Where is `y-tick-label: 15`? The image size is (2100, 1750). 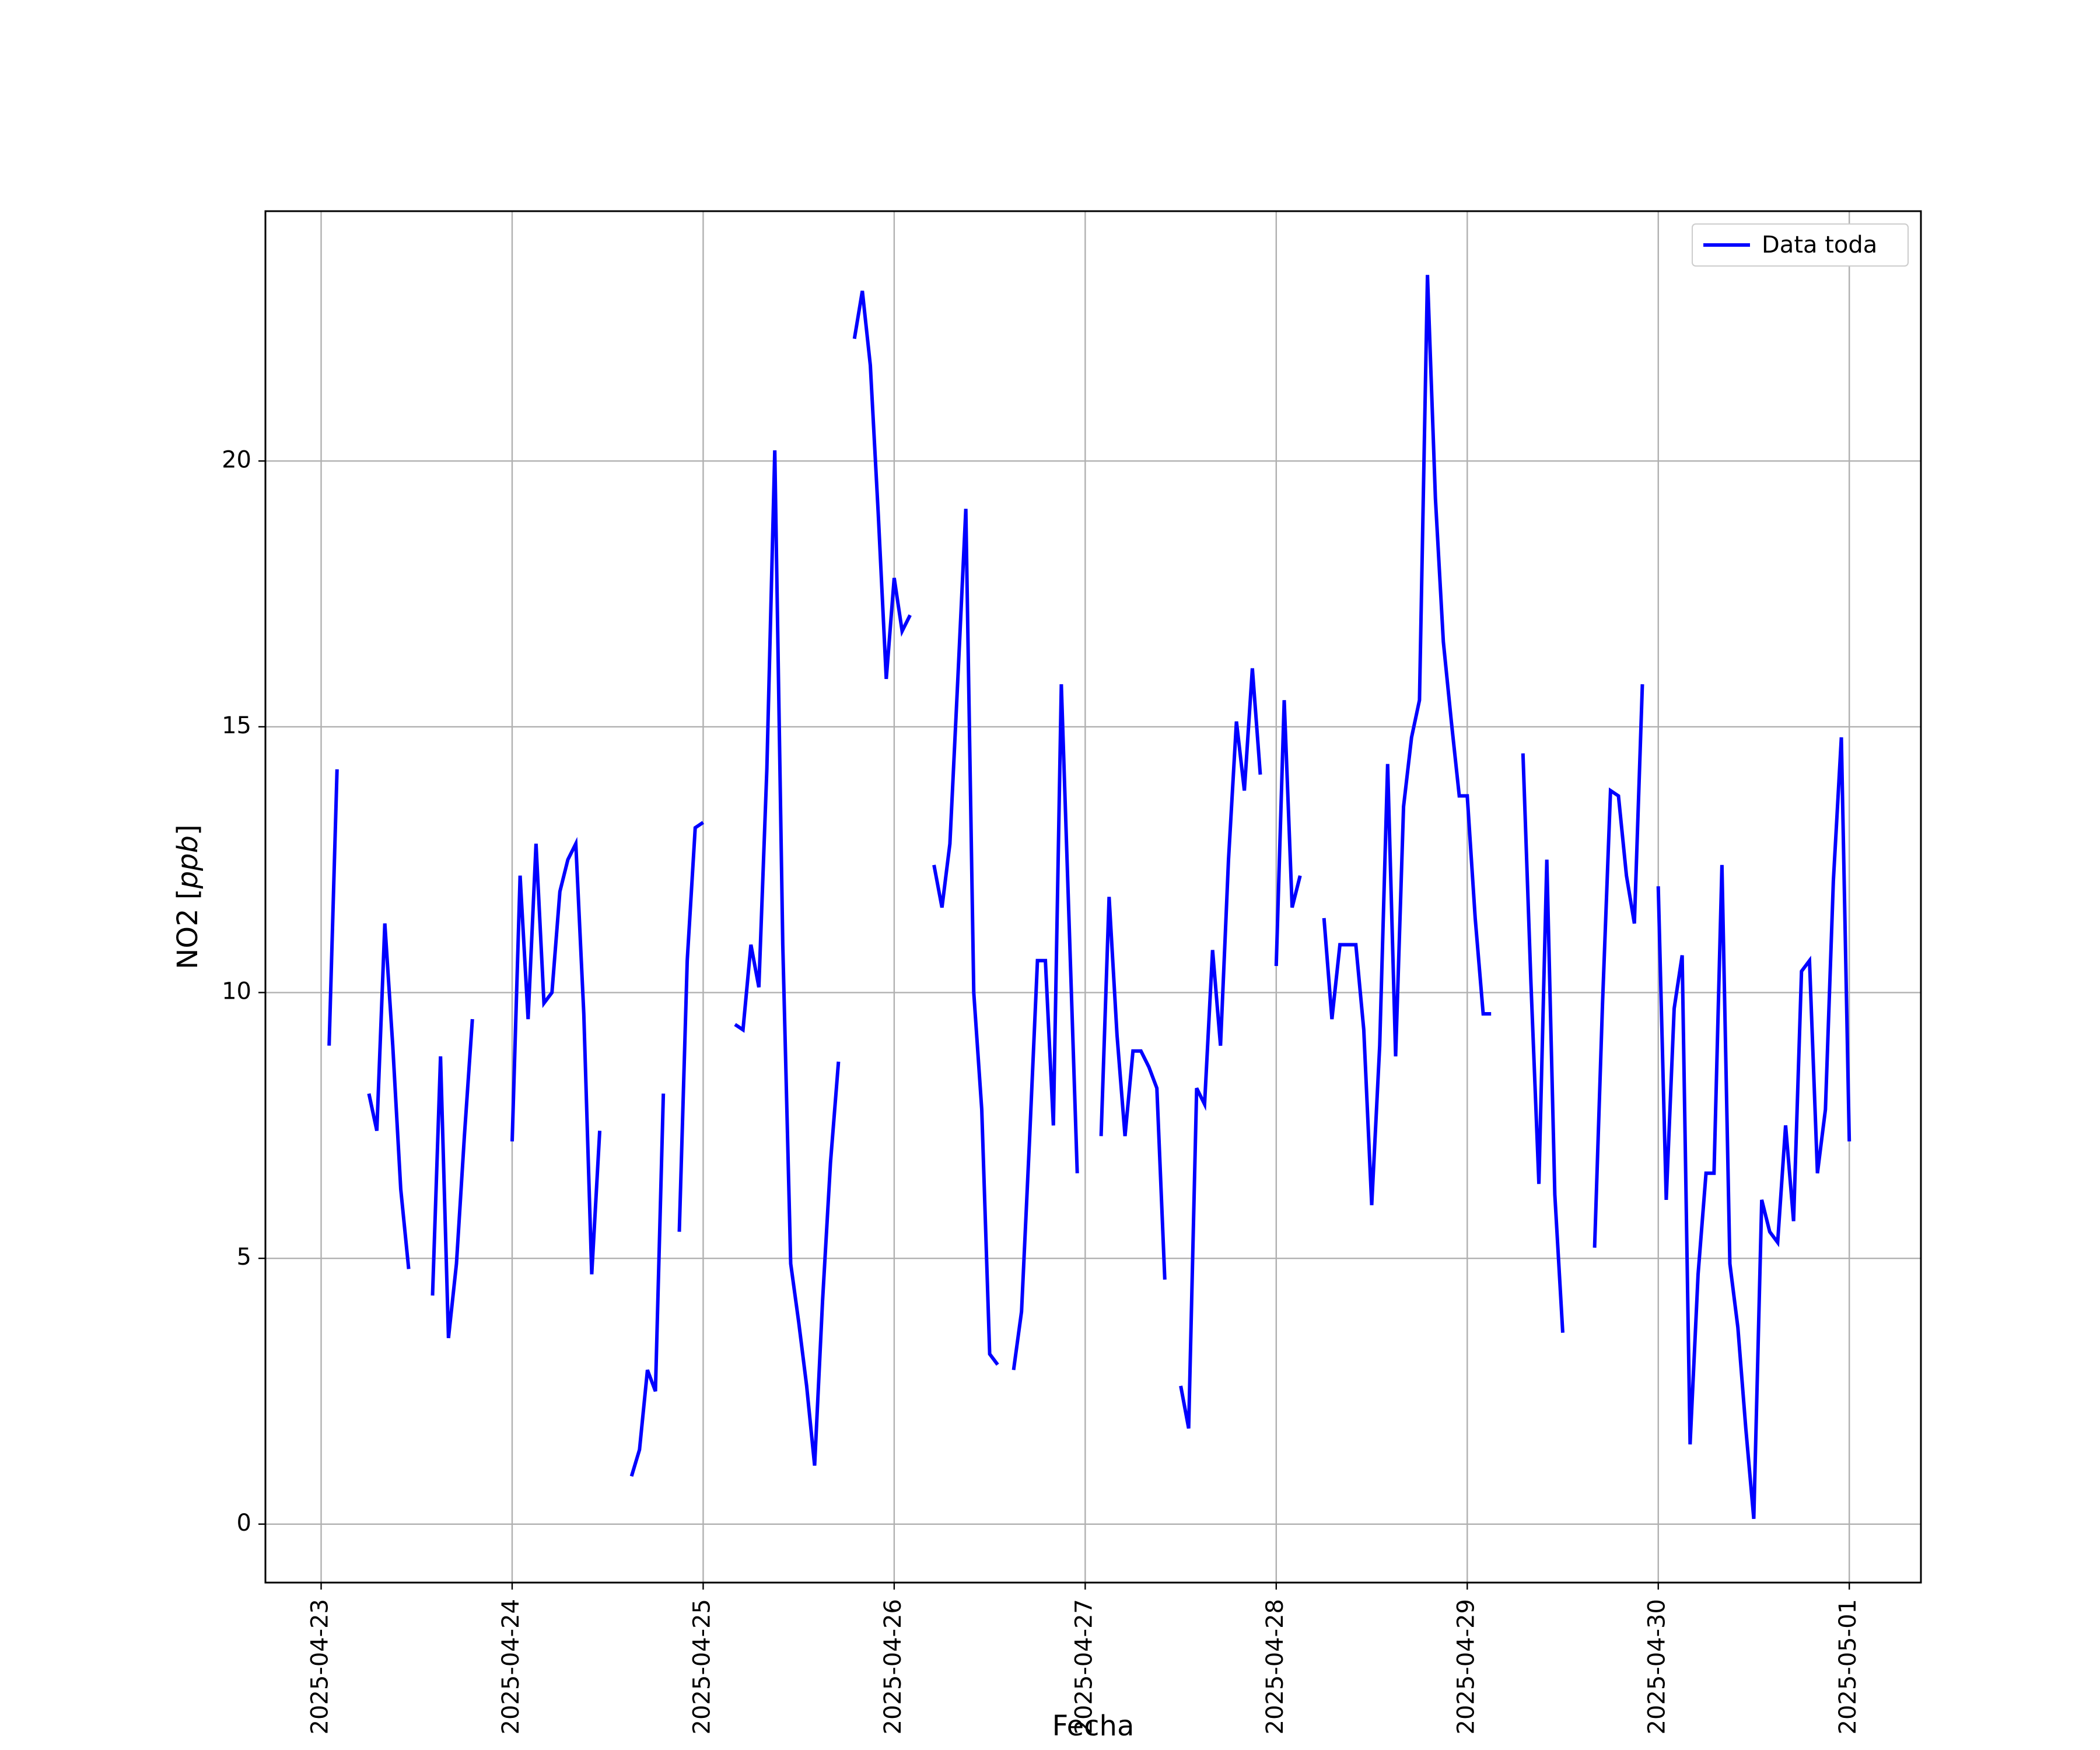
y-tick-label: 15 is located at coordinates (236, 725).